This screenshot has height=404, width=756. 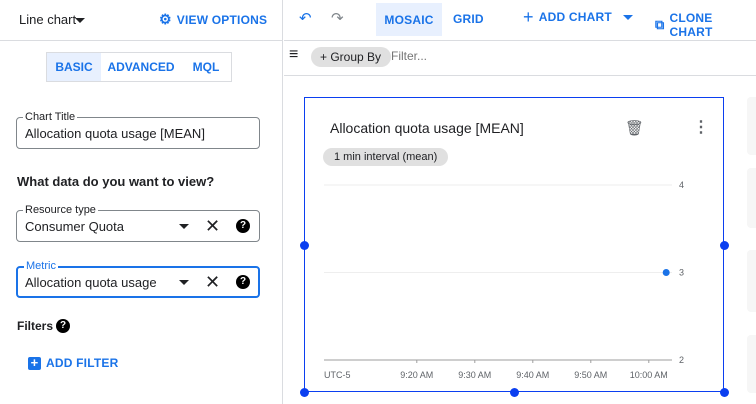 I want to click on timezone-label: UTC-5, so click(x=337, y=375).